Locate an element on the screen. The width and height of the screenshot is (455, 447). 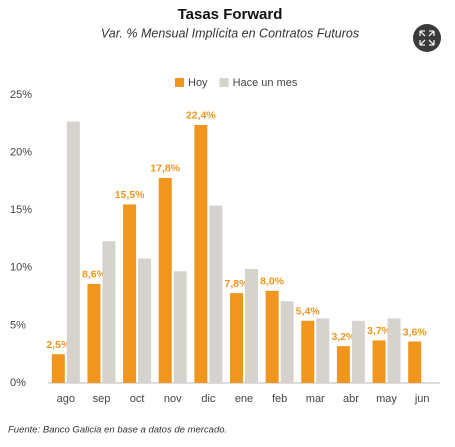
value-label: 8,0% is located at coordinates (272, 282).